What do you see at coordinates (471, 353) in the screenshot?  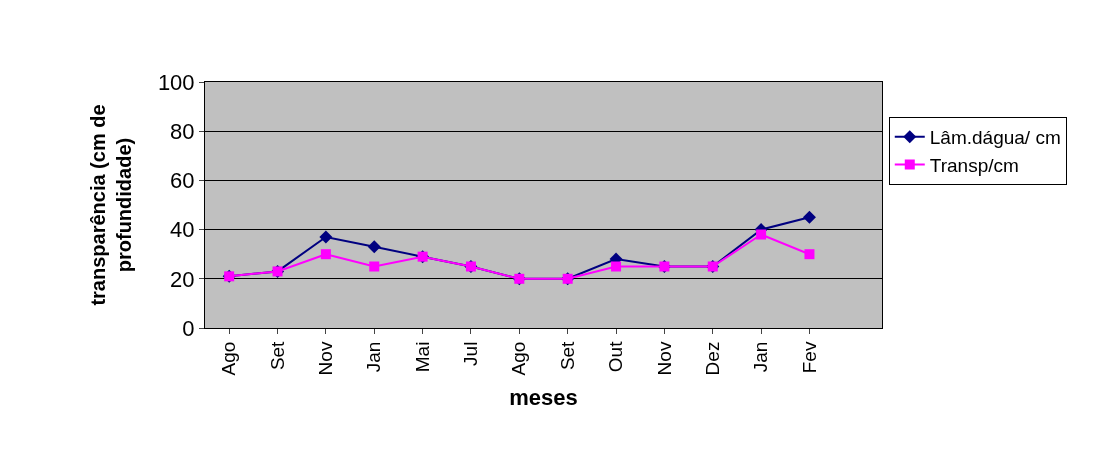 I see `x-tick-label: Jul` at bounding box center [471, 353].